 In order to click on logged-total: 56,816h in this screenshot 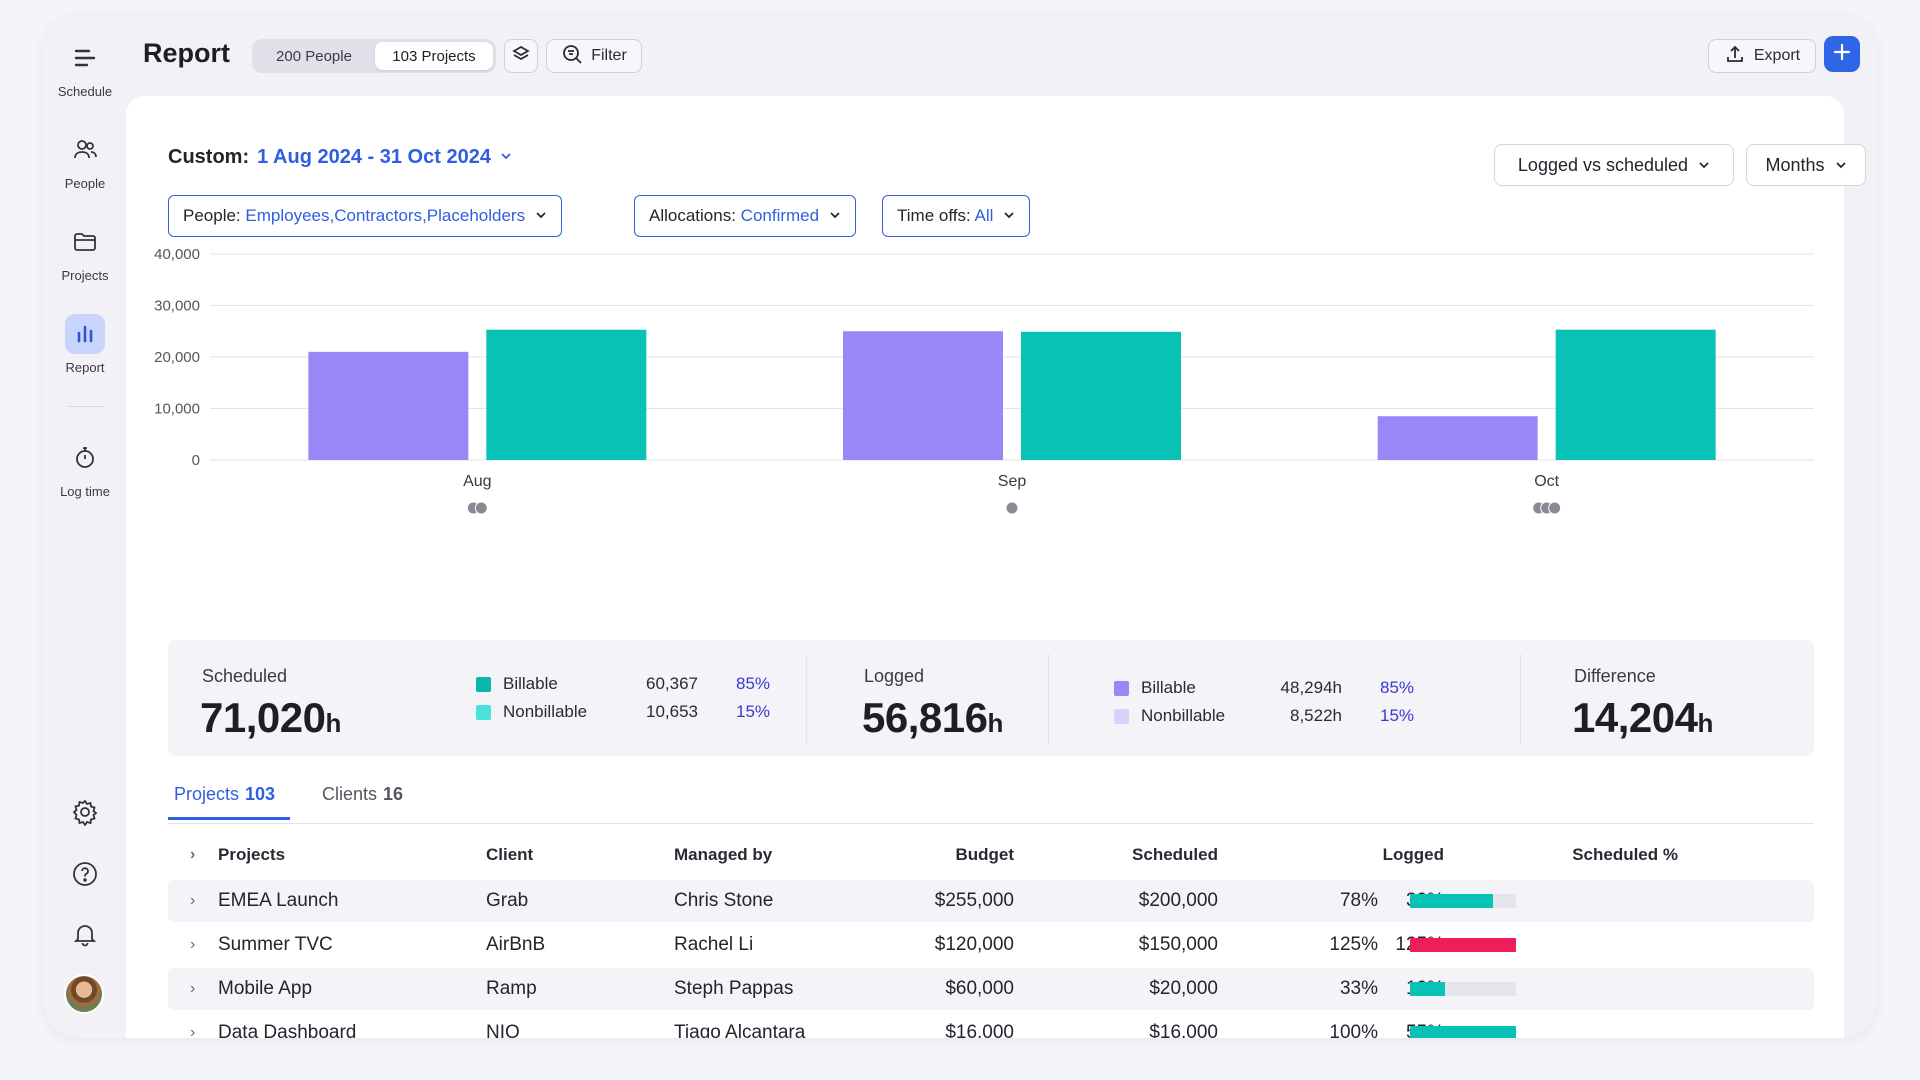, I will do `click(932, 718)`.